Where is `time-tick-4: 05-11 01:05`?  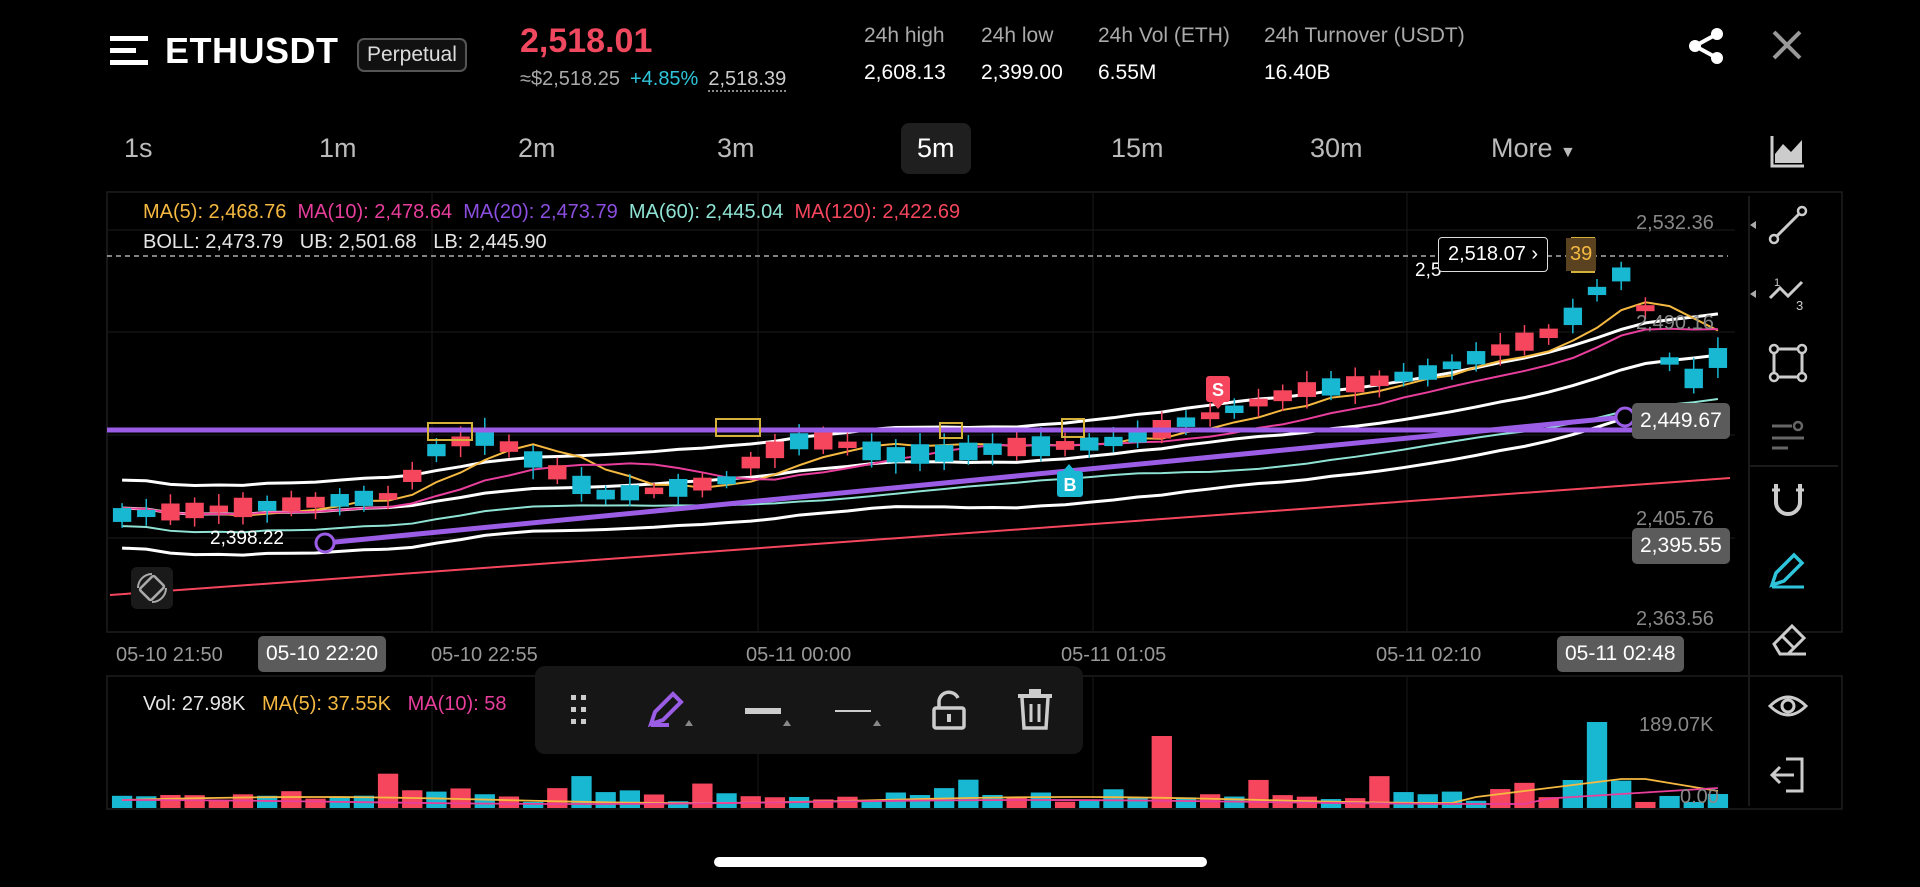 time-tick-4: 05-11 01:05 is located at coordinates (1114, 655).